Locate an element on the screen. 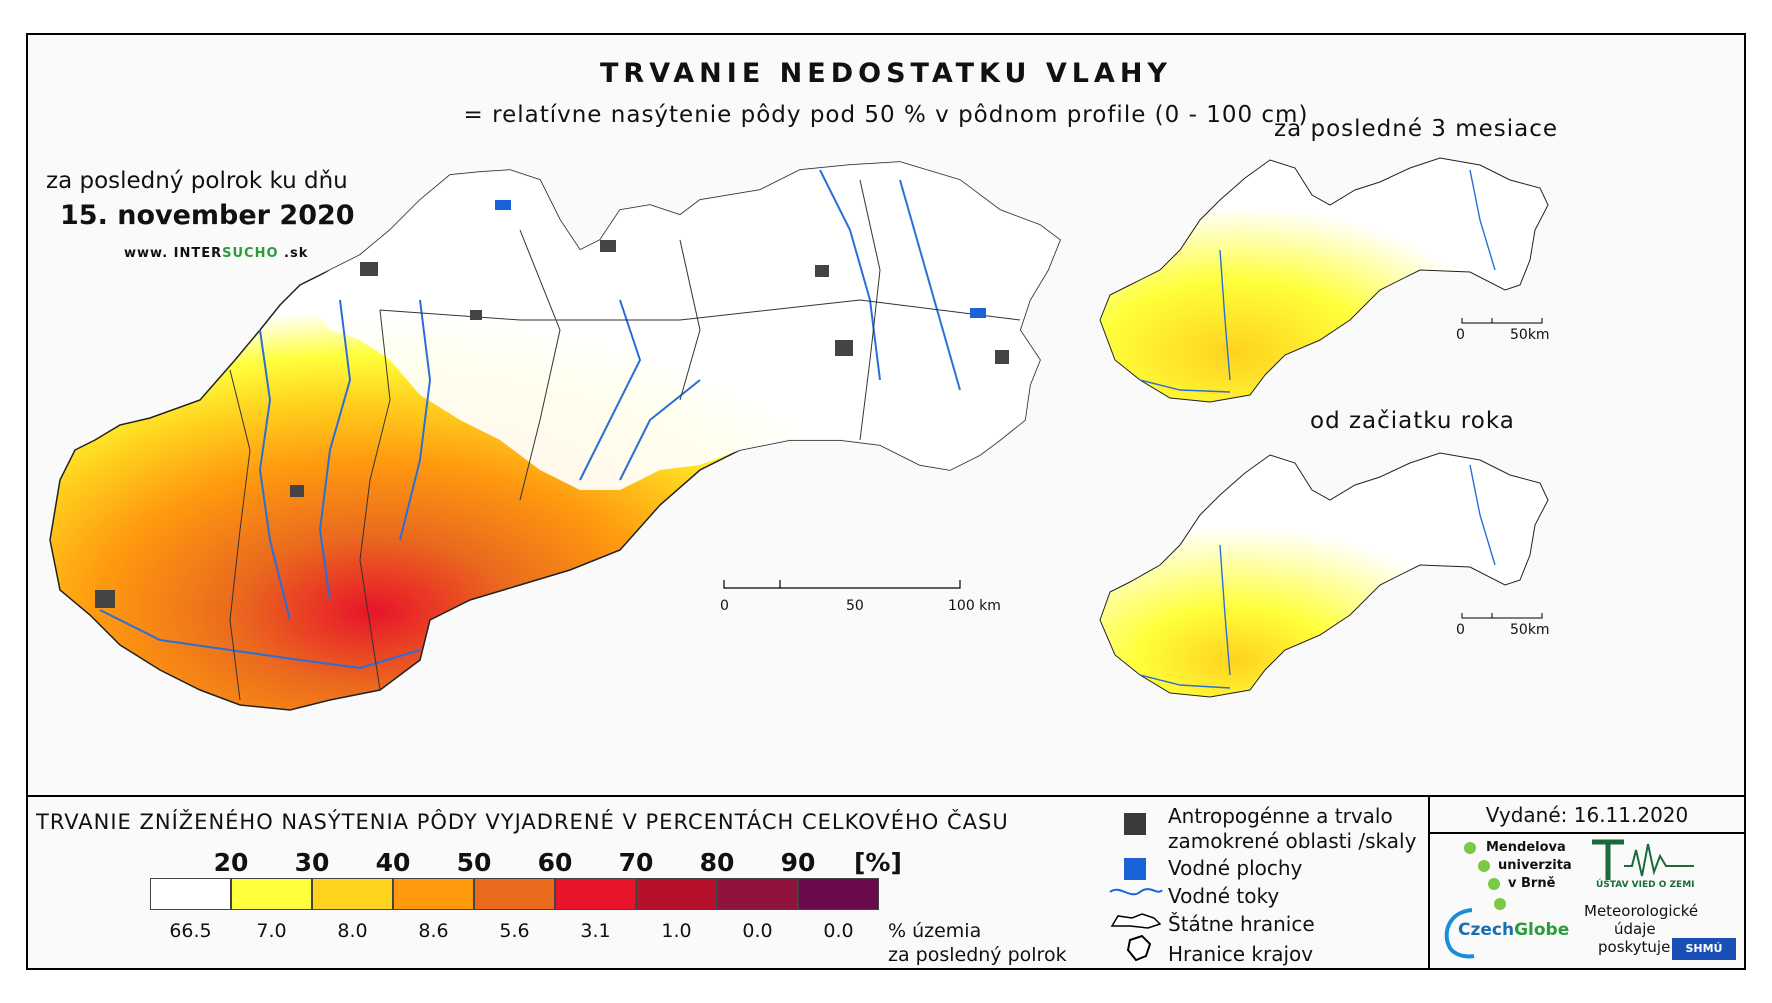 This screenshot has height=1003, width=1772. czechglobe-arc-icon is located at coordinates (1459, 933).